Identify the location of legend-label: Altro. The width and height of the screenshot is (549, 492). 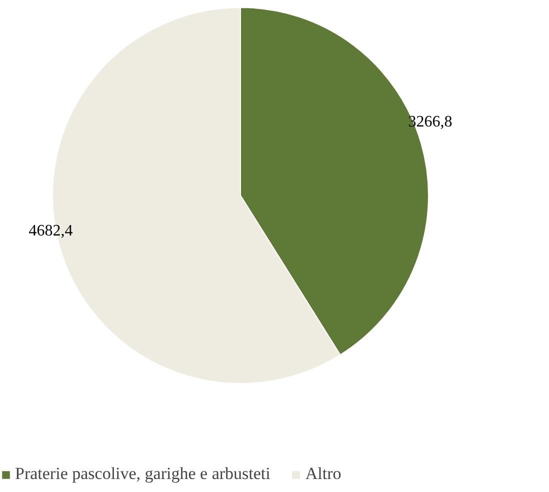
(323, 474).